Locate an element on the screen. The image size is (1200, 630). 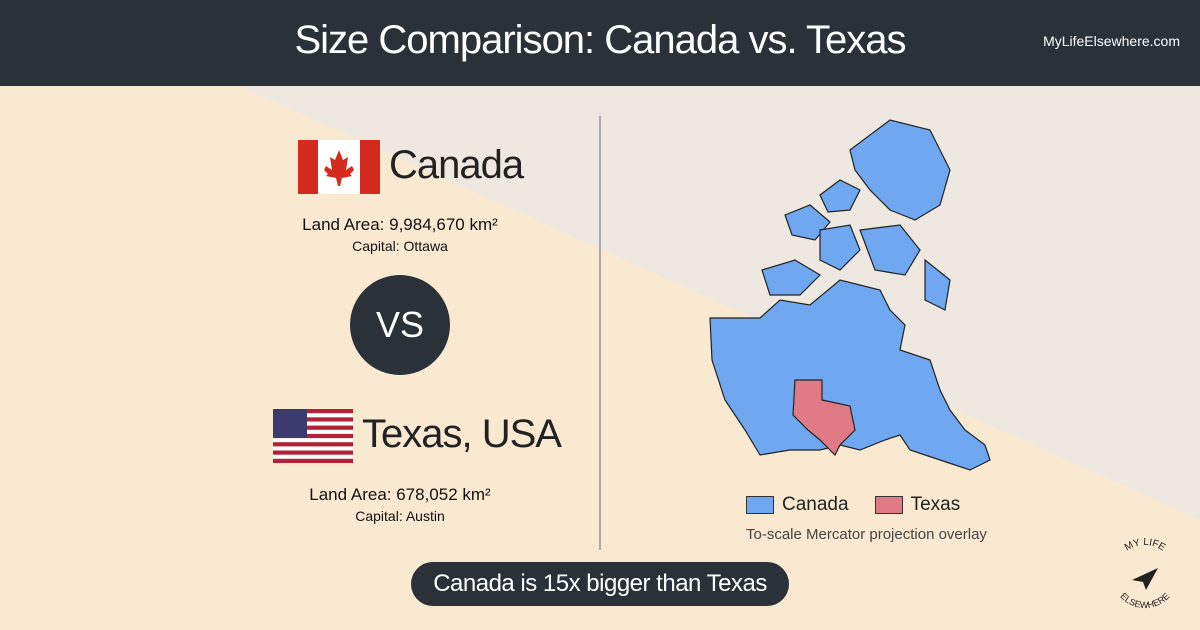
country-name: Canada is located at coordinates (456, 165).